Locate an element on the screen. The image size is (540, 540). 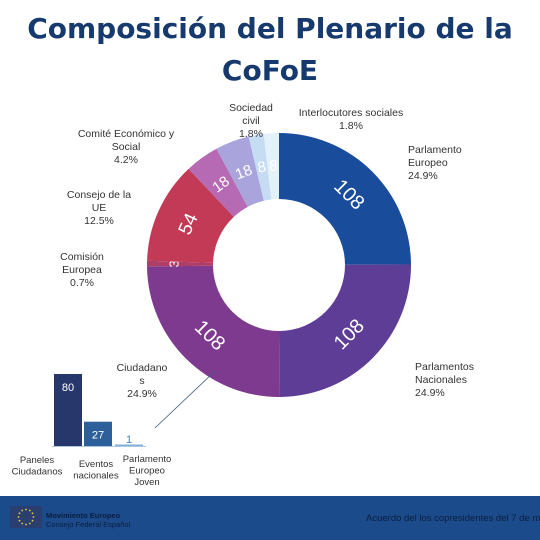
pie-slice-cdr is located at coordinates (240, 171).